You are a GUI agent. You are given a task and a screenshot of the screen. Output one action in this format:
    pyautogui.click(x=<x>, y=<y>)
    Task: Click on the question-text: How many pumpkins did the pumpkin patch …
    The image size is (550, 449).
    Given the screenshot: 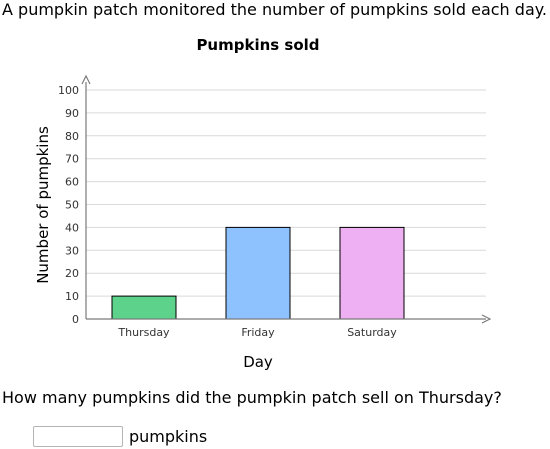 What is the action you would take?
    pyautogui.click(x=252, y=397)
    